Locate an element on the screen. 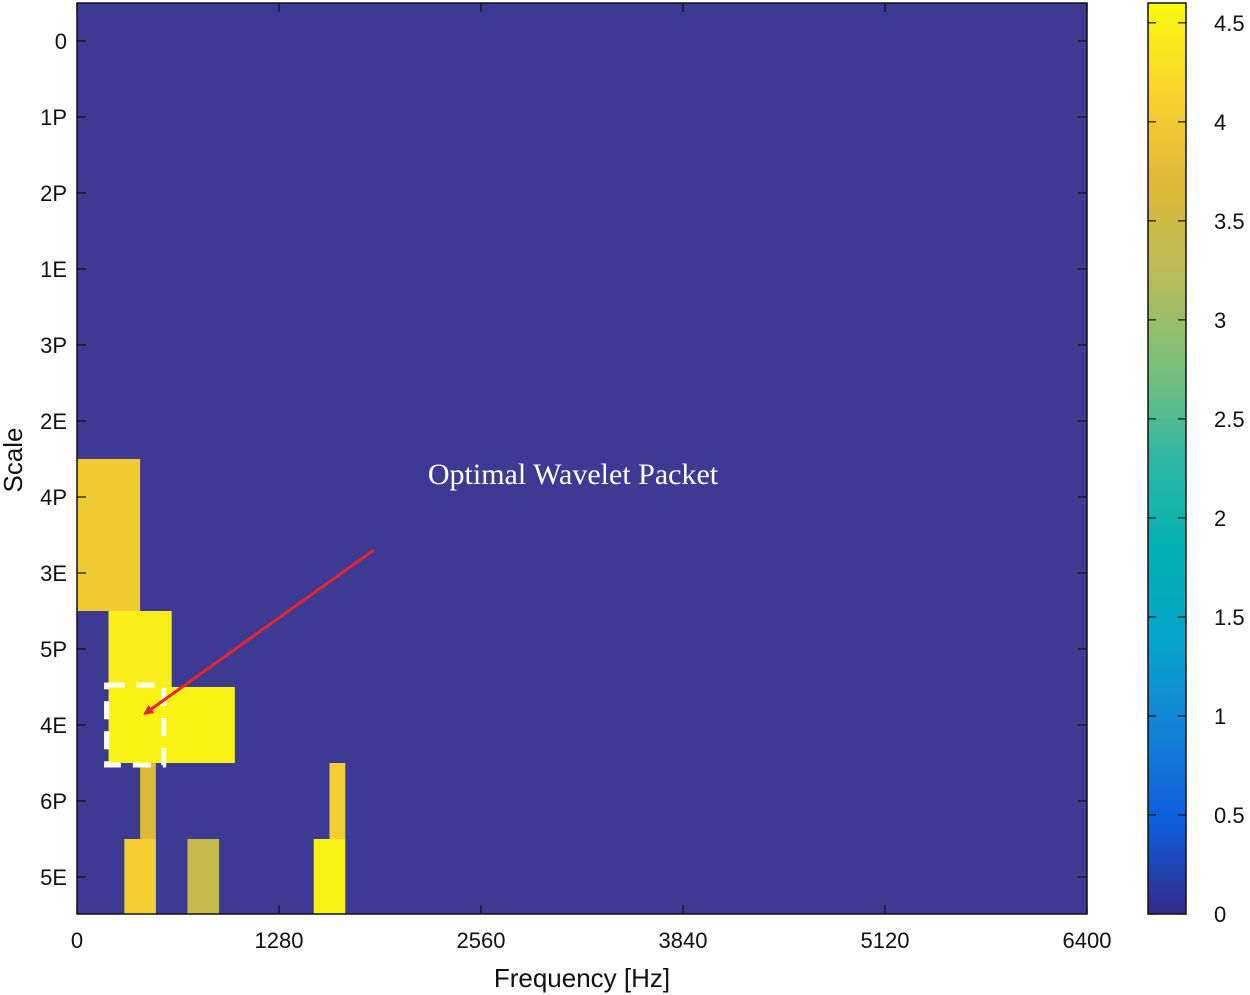 The height and width of the screenshot is (995, 1250). optimal-packet-highlight is located at coordinates (135, 725).